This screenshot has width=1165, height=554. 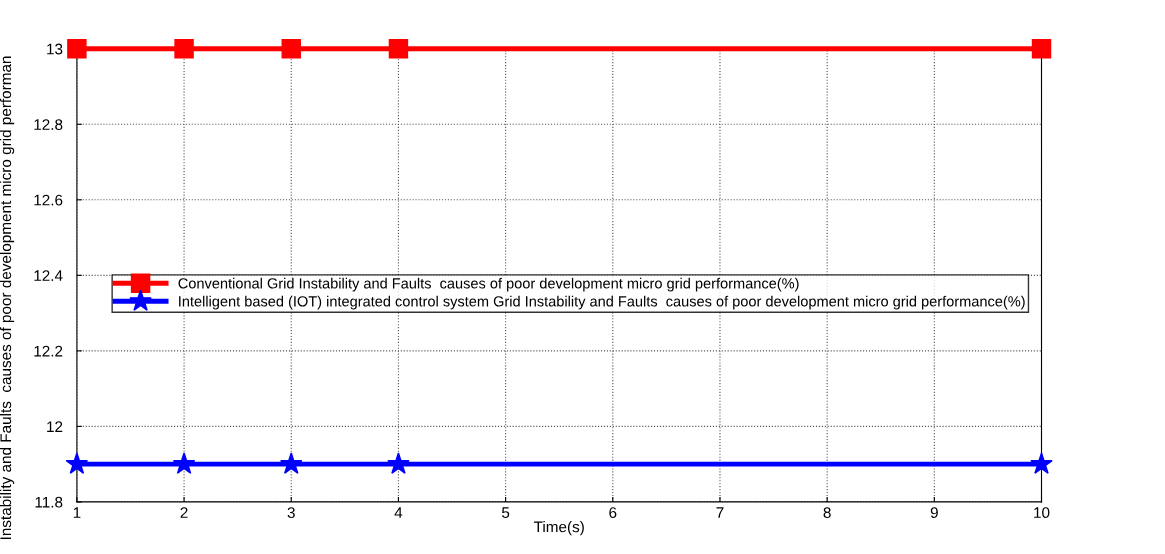 What do you see at coordinates (48, 351) in the screenshot?
I see `y-tick-label: 12.2` at bounding box center [48, 351].